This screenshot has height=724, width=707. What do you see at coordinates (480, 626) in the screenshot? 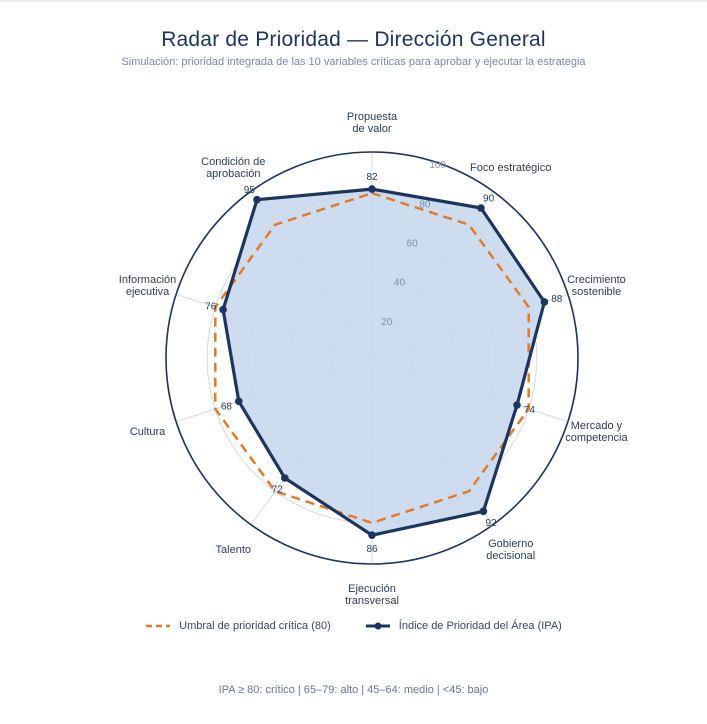
I see `legend-label-ipa: Índice de Prioridad del Área (IPA)` at bounding box center [480, 626].